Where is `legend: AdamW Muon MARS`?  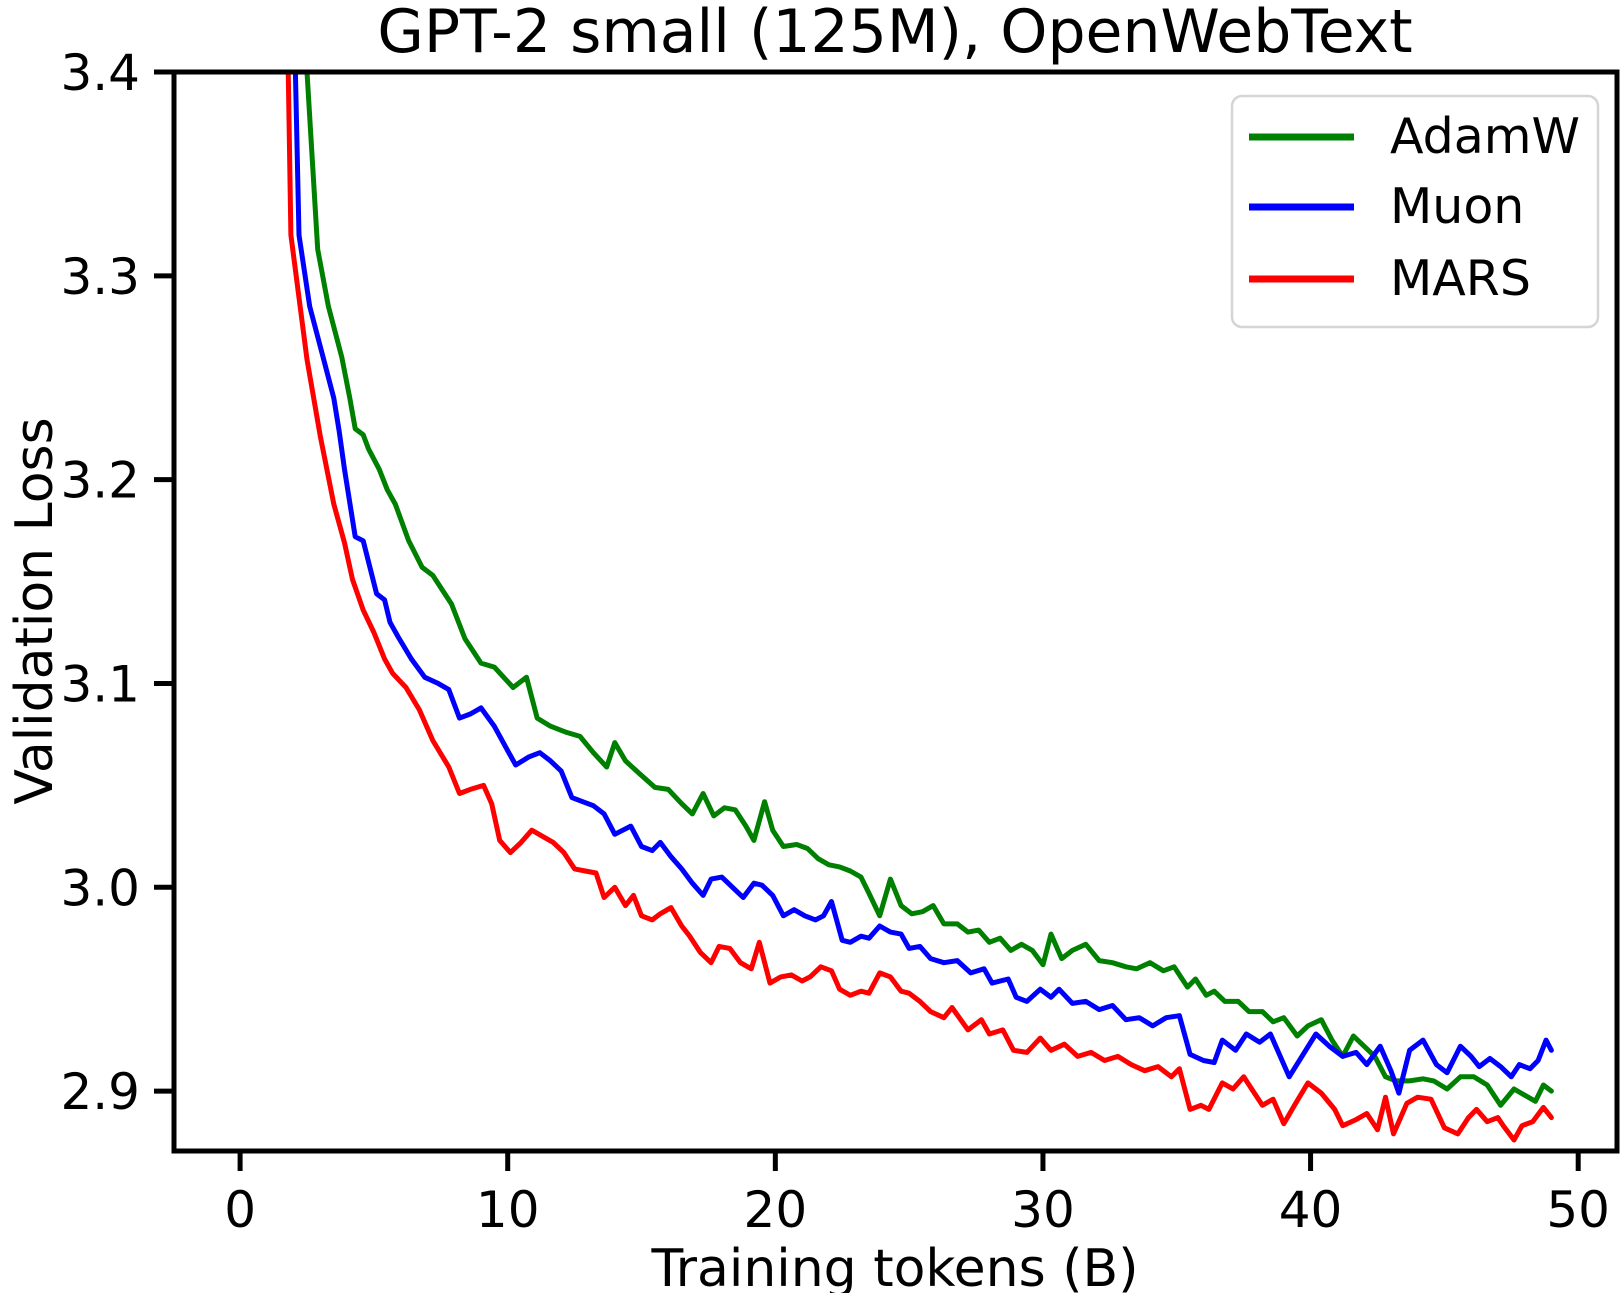 legend: AdamW Muon MARS is located at coordinates (1415, 211).